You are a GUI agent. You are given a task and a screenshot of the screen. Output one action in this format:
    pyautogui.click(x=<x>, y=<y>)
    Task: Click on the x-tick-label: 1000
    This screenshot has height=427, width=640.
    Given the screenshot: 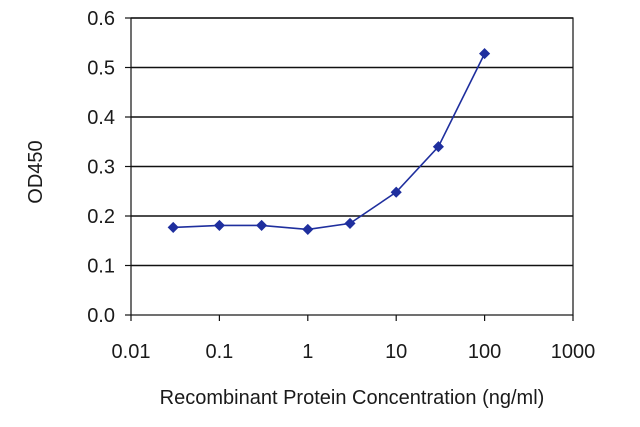 What is the action you would take?
    pyautogui.click(x=573, y=352)
    